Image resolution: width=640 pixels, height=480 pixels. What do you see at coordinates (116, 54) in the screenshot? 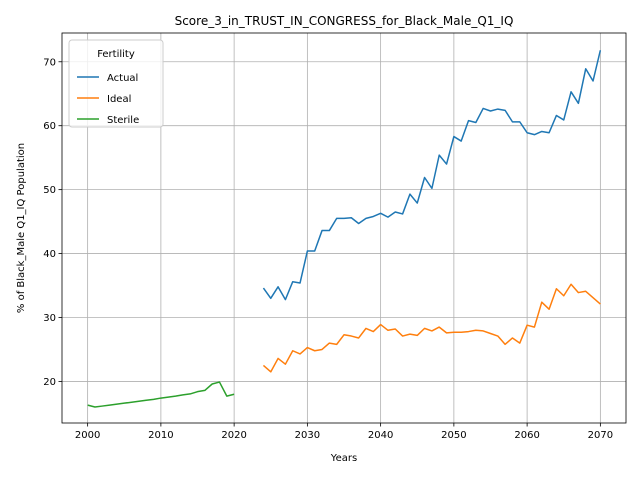
I see `legend-title: Fertility` at bounding box center [116, 54].